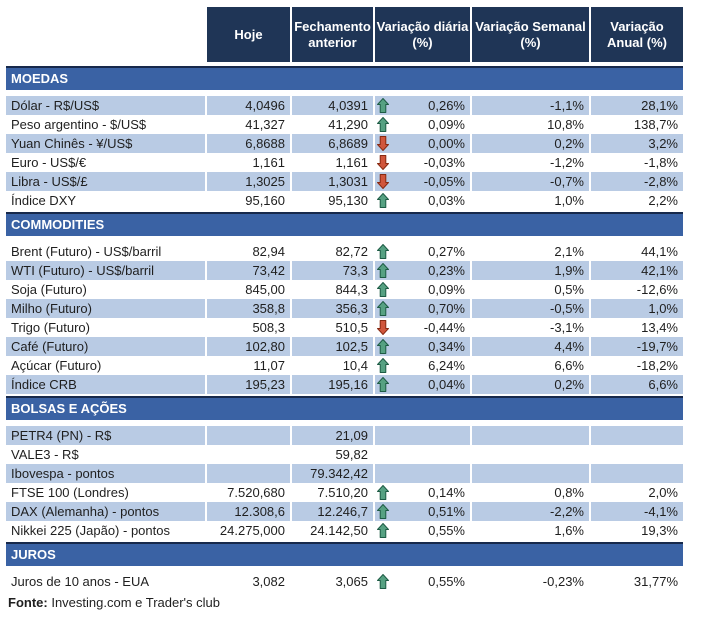 This screenshot has height=629, width=704. Describe the element at coordinates (529, 124) in the screenshot. I see `variacao-semanal-value: 10,8%` at that location.